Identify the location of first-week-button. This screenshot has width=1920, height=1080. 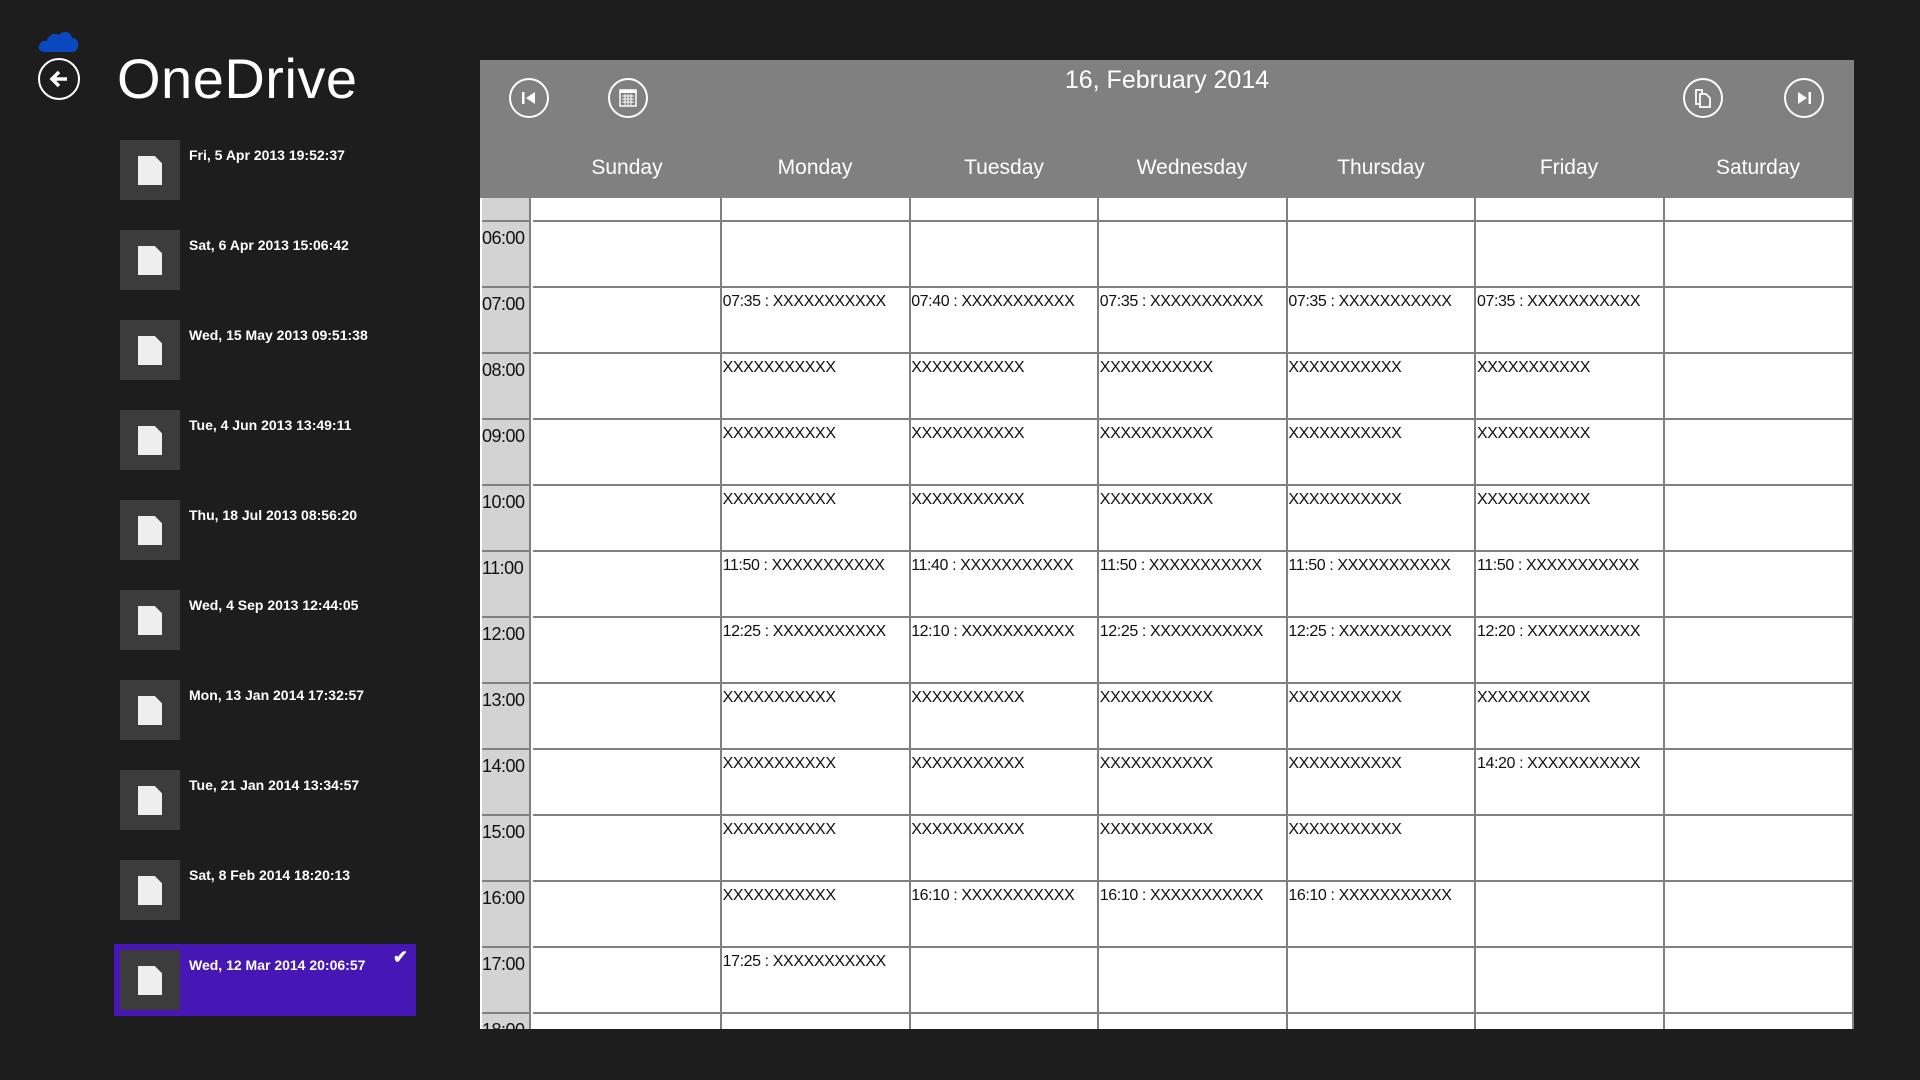
(529, 98).